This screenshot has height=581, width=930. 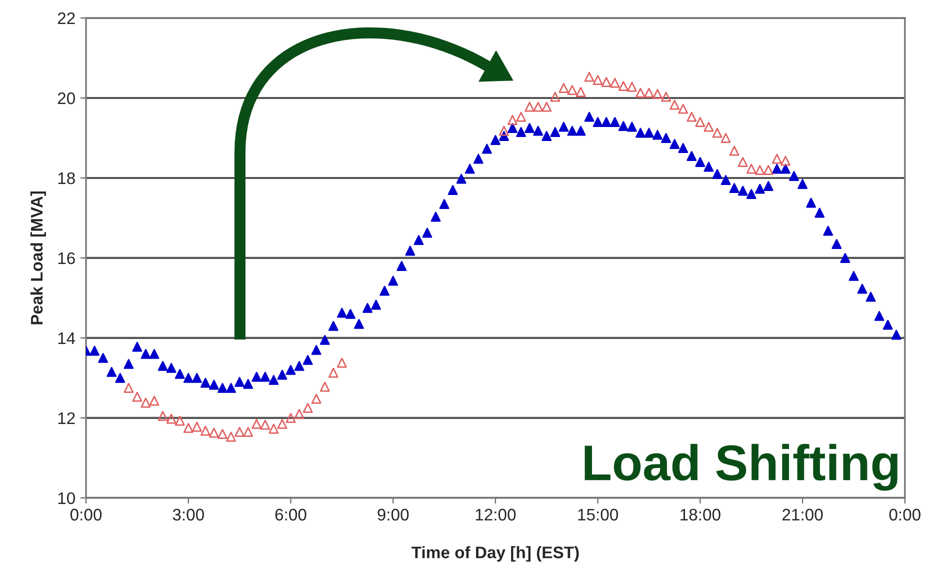 What do you see at coordinates (66, 258) in the screenshot?
I see `y-tick-label: 16` at bounding box center [66, 258].